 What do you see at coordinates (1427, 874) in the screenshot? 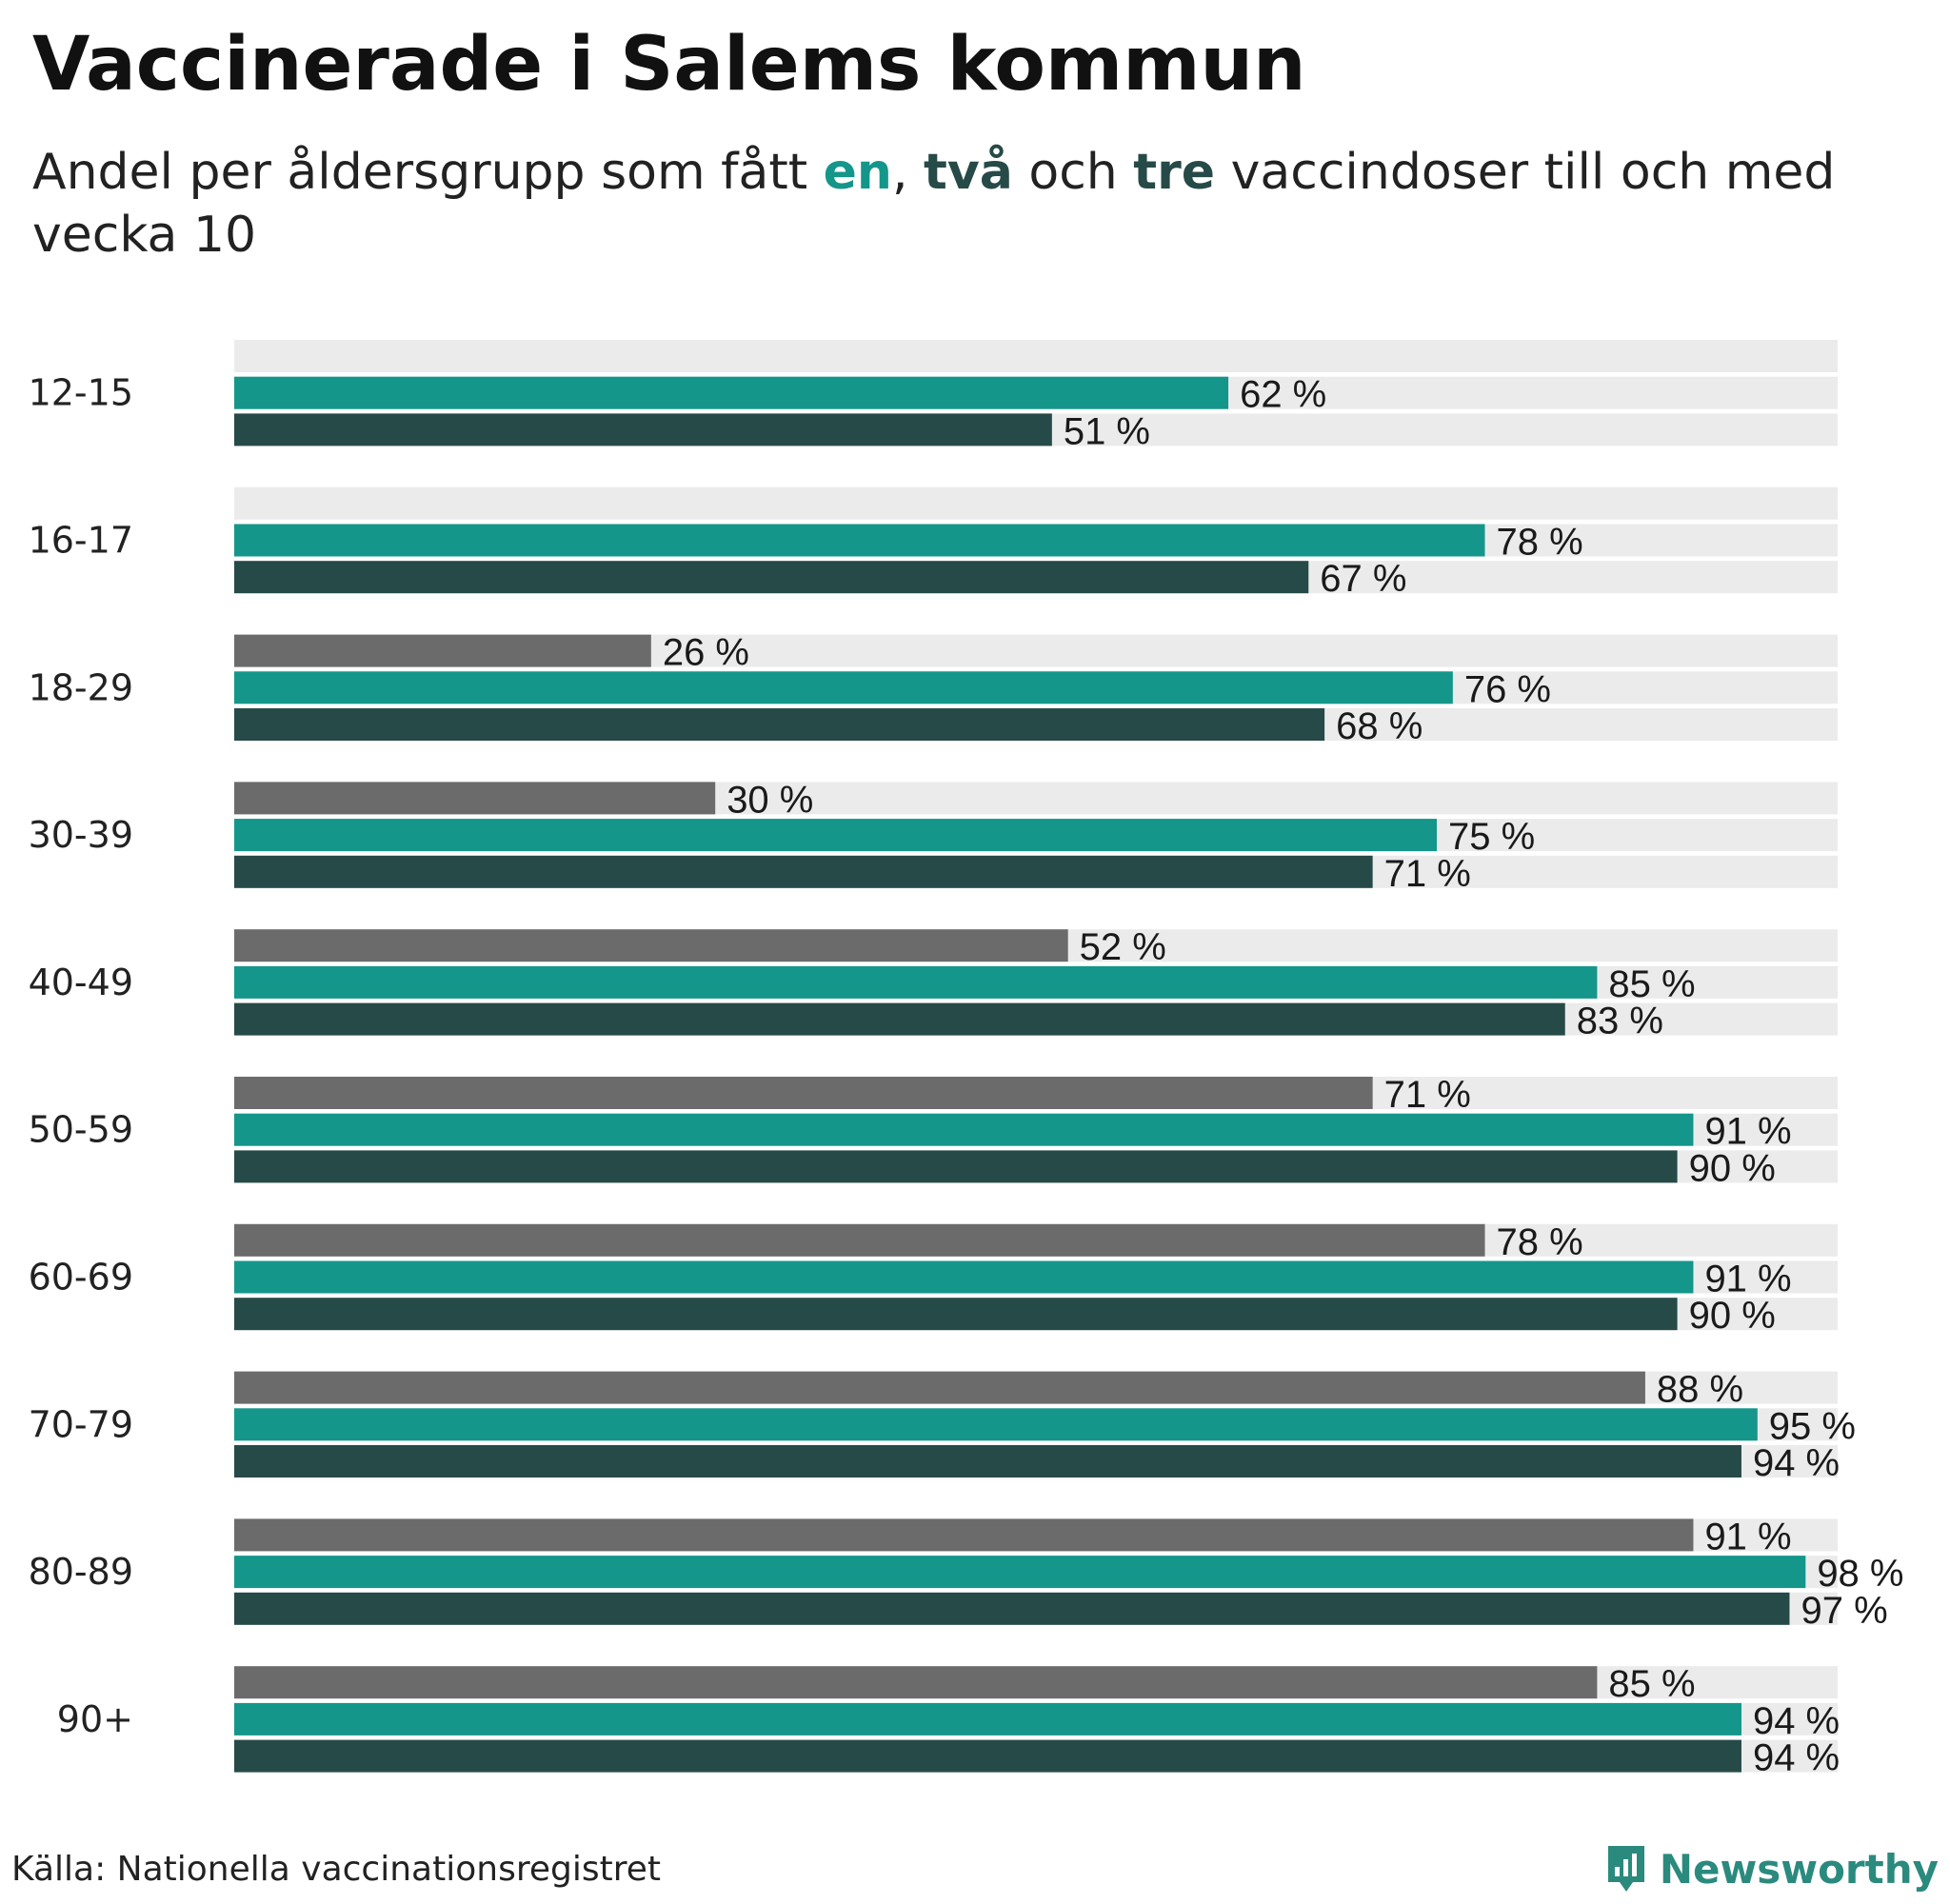
I see `value-label-två-30-39: 71 %` at bounding box center [1427, 874].